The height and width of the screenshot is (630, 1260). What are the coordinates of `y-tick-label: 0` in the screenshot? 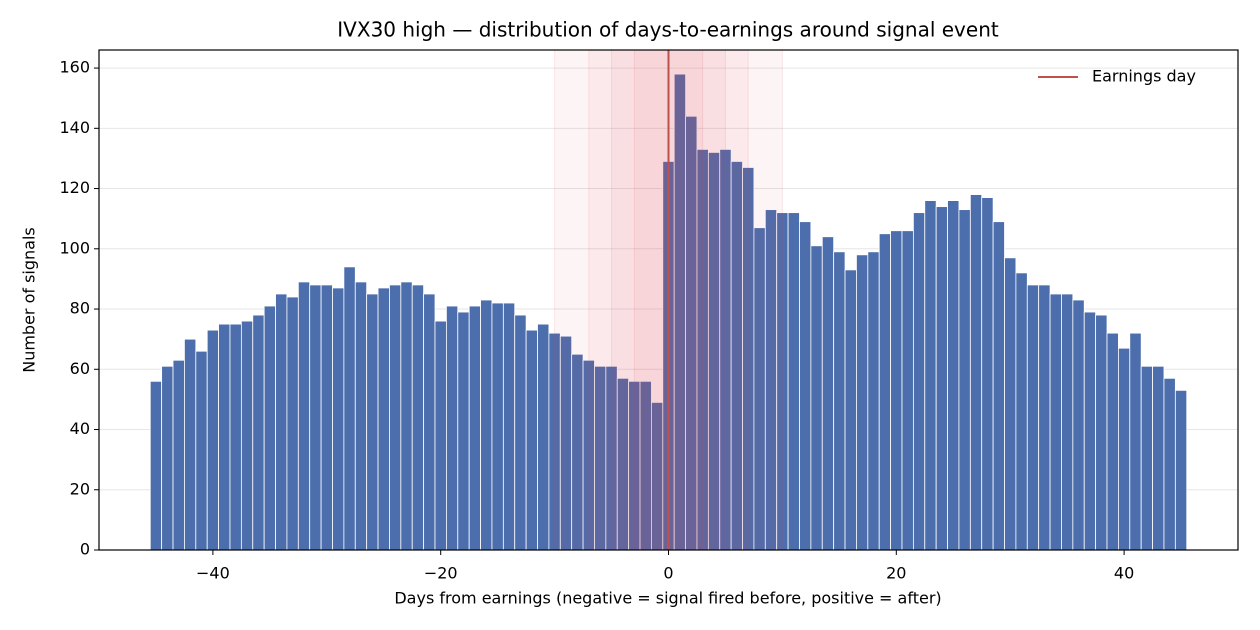 It's located at (85, 549).